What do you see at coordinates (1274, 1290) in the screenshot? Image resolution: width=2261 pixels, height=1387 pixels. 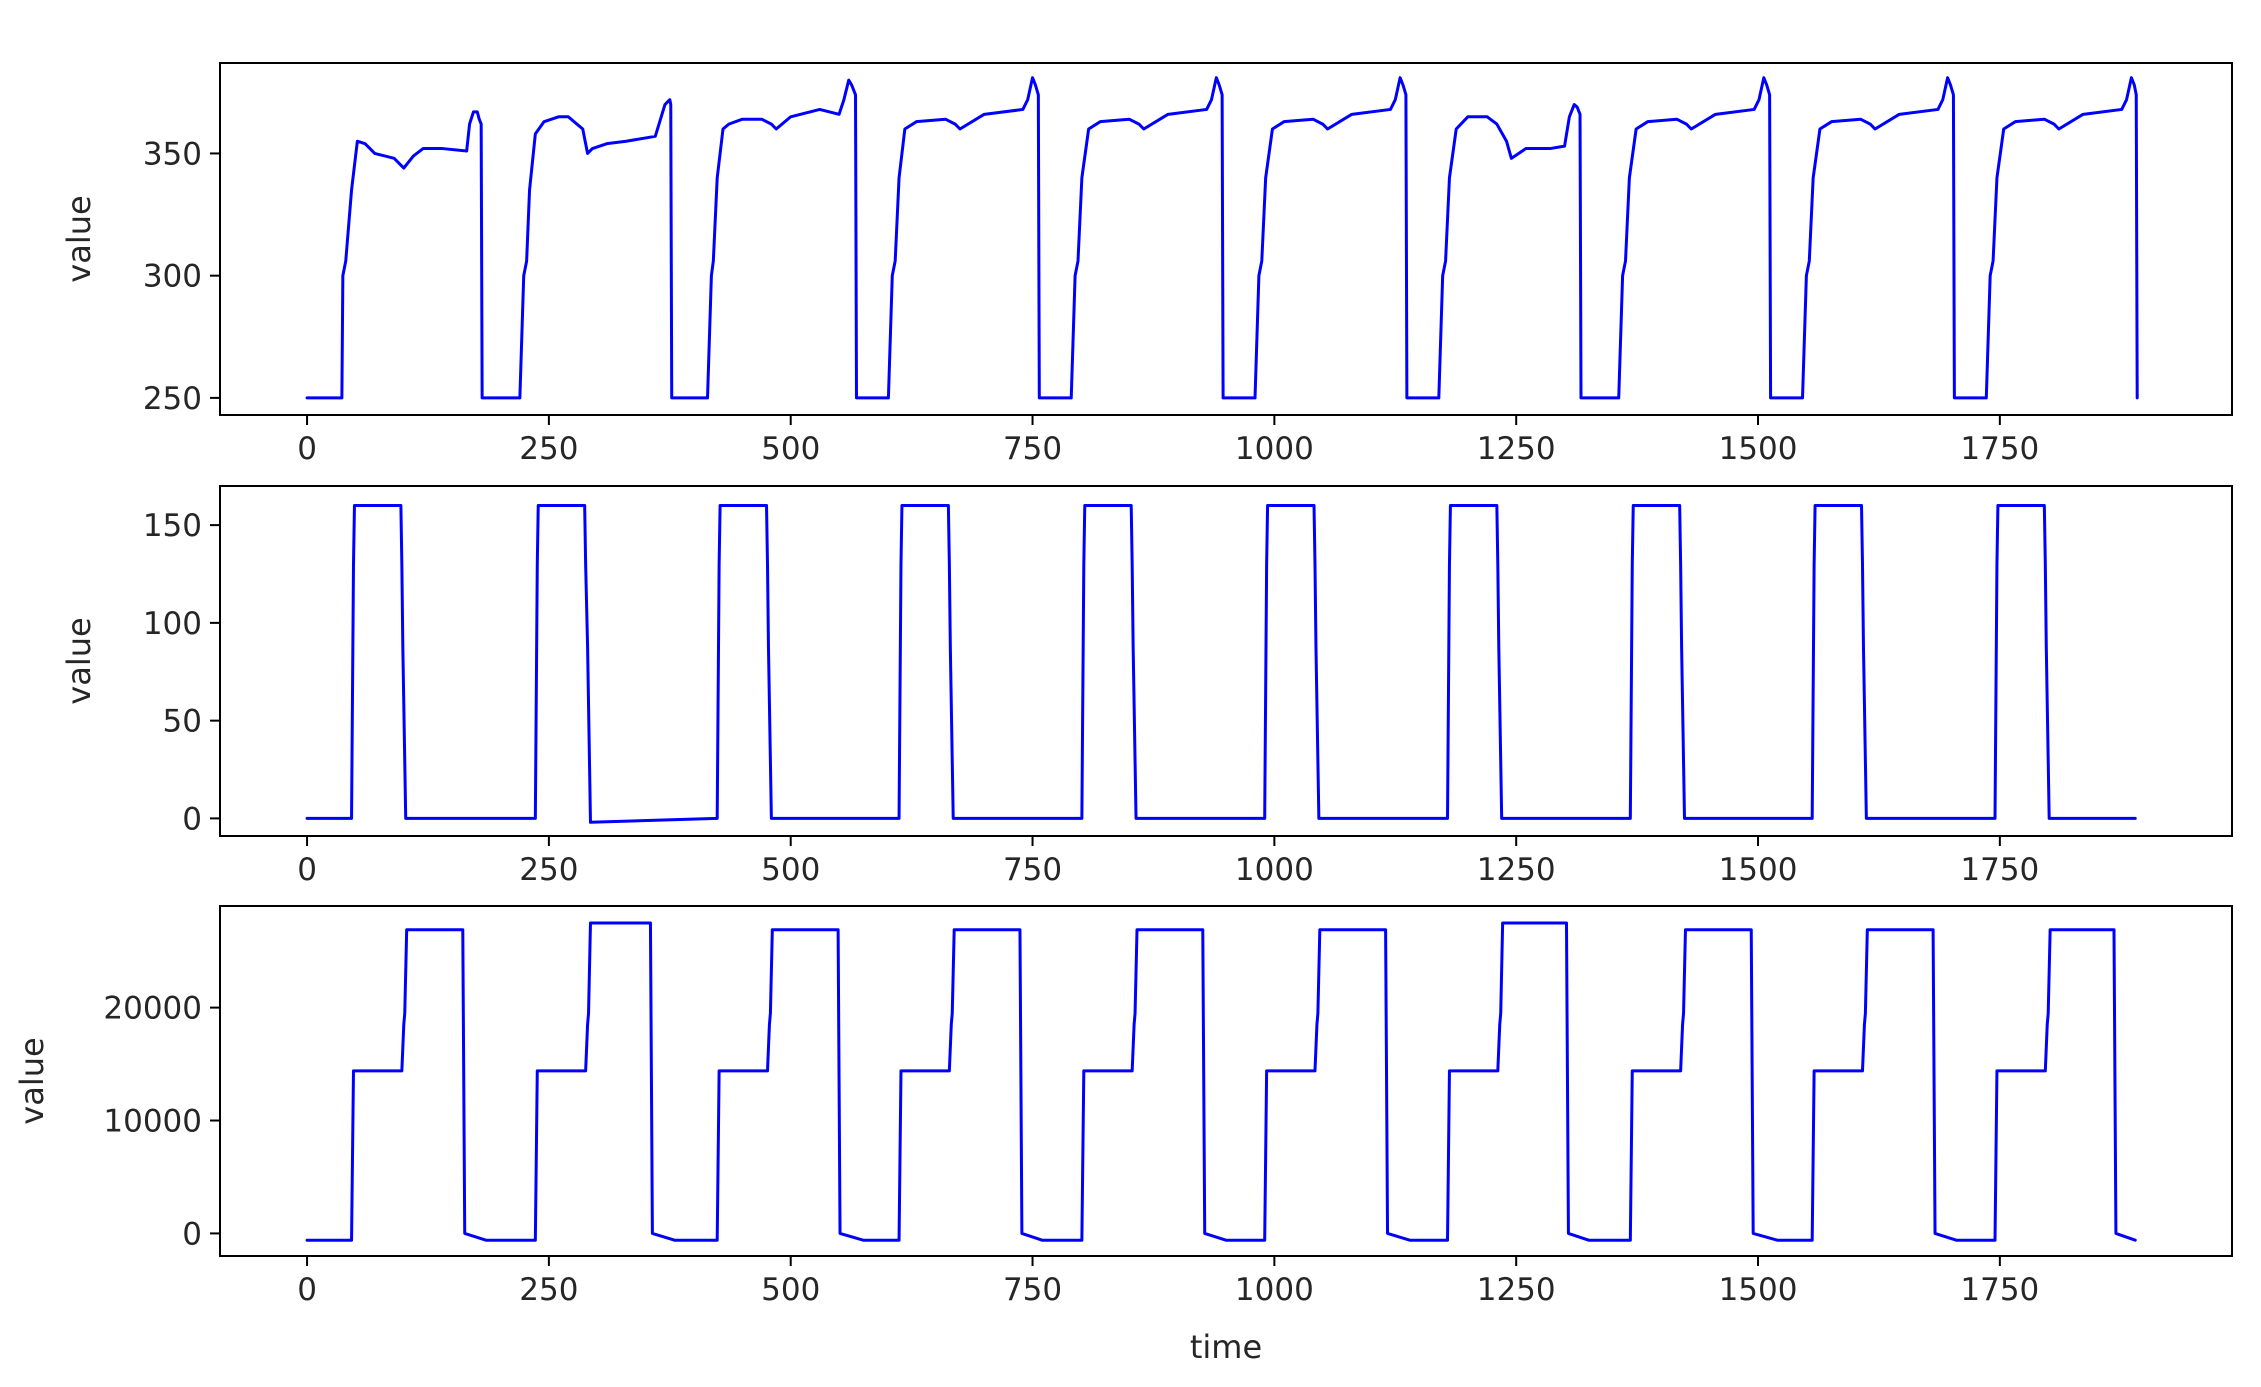 I see `x-tick-label-3-1000: 1000` at bounding box center [1274, 1290].